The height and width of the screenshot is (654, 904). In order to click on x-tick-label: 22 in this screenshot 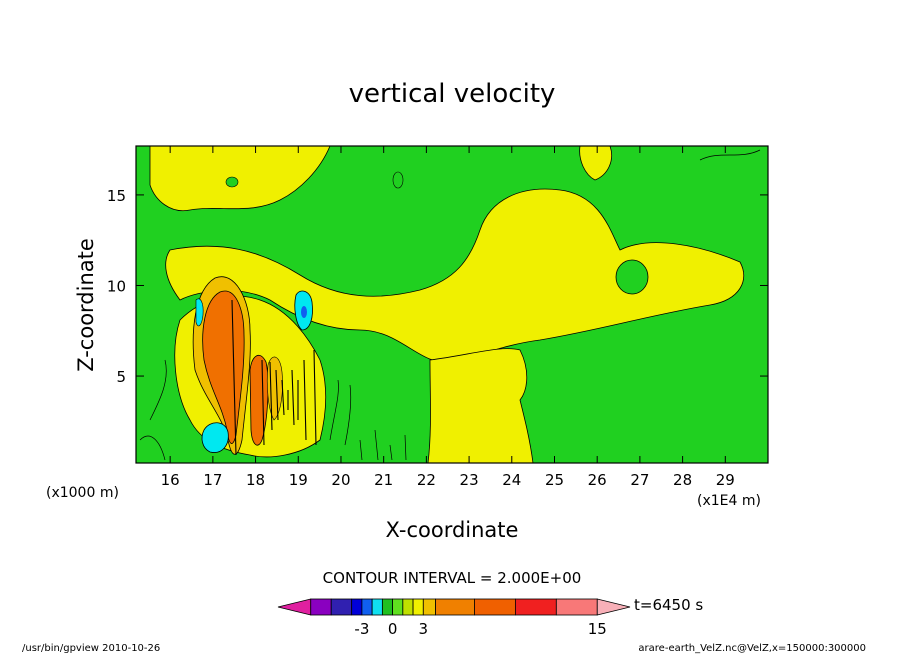, I will do `click(426, 480)`.